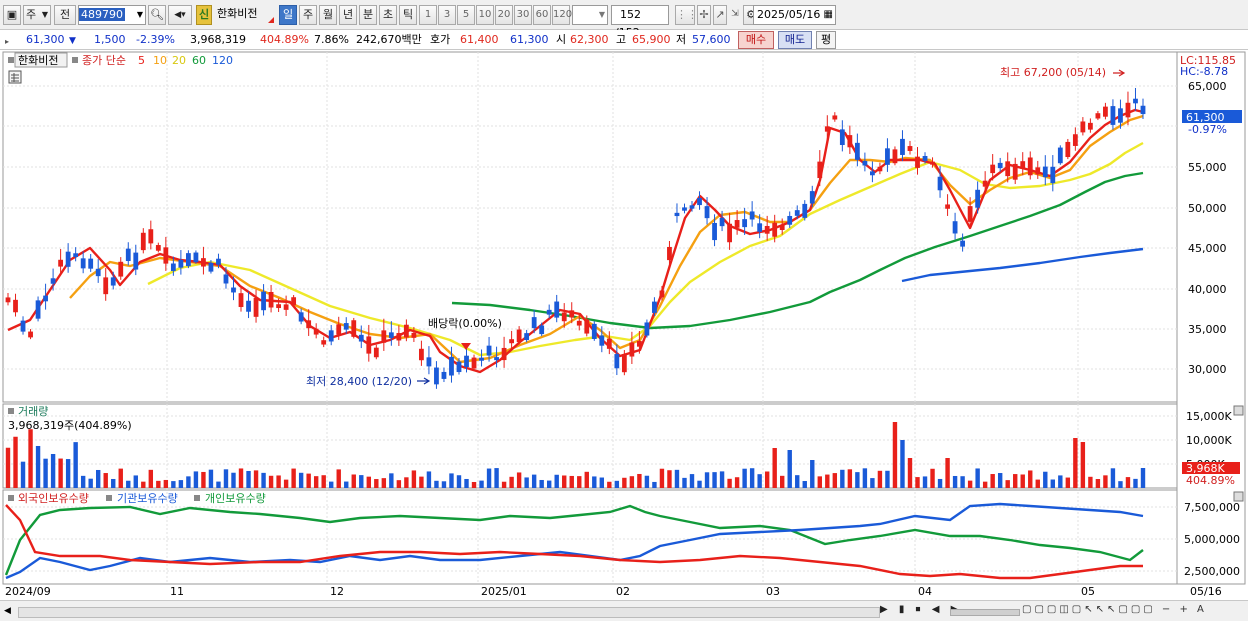  I want to click on legend-name-box, so click(41, 60).